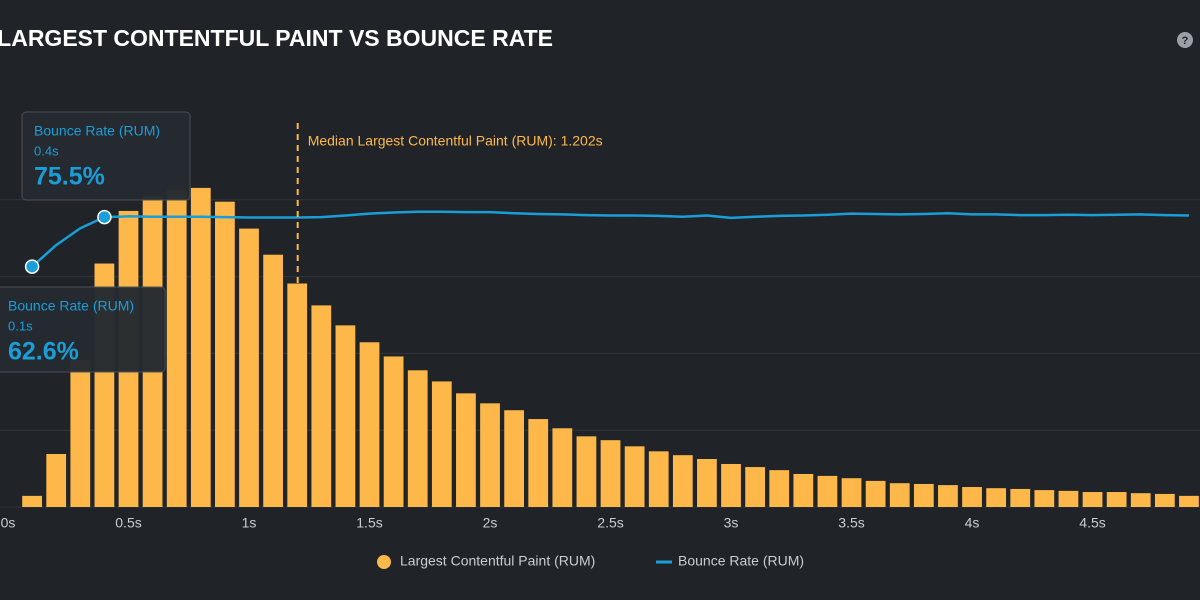  Describe the element at coordinates (46, 150) in the screenshot. I see `tooltip-x: 0.4s` at that location.